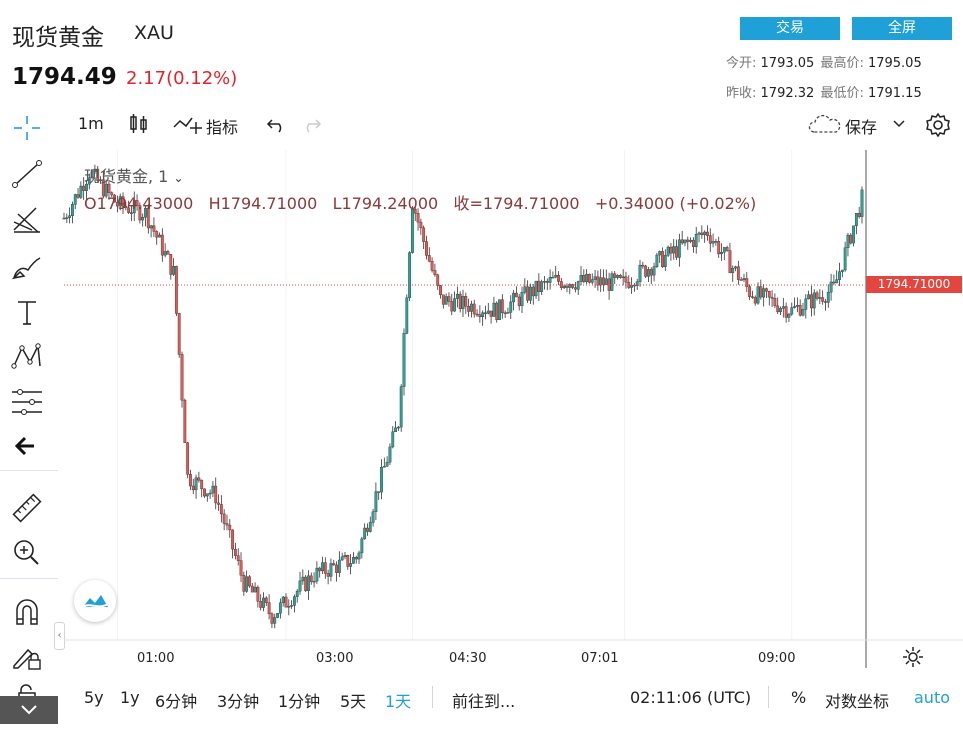 The image size is (963, 729). I want to click on series-legend: 现货黄金, 1 ⌄, so click(134, 175).